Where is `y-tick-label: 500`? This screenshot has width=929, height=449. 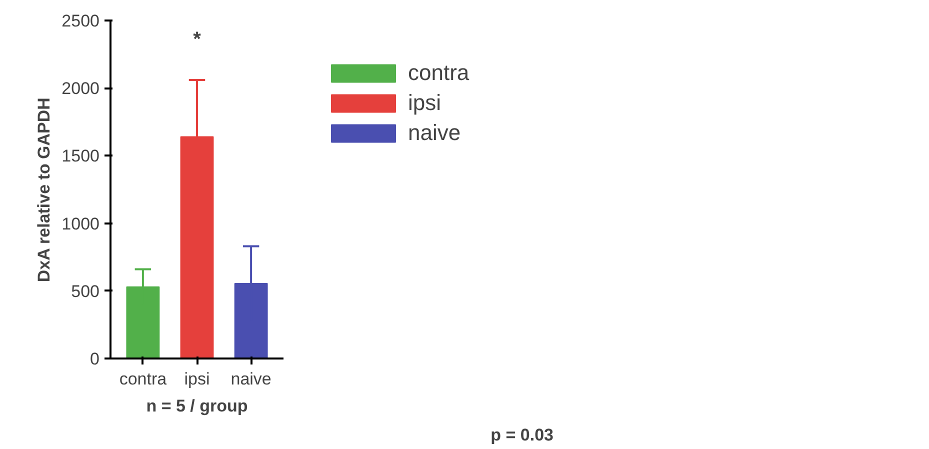
y-tick-label: 500 is located at coordinates (85, 291).